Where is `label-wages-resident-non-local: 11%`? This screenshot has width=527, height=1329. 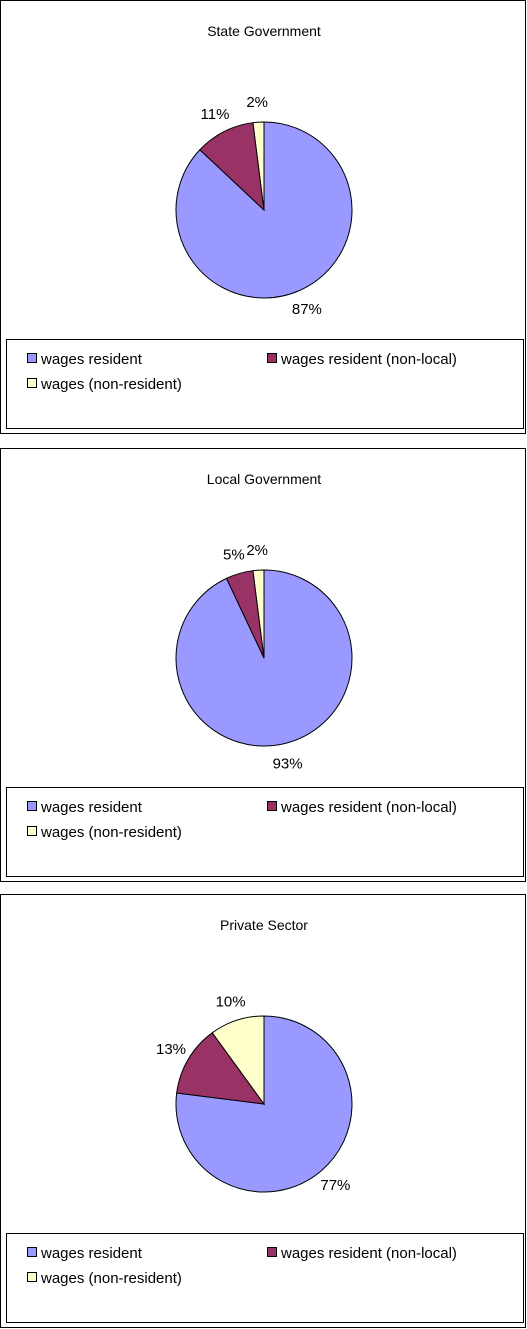
label-wages-resident-non-local: 11% is located at coordinates (215, 114).